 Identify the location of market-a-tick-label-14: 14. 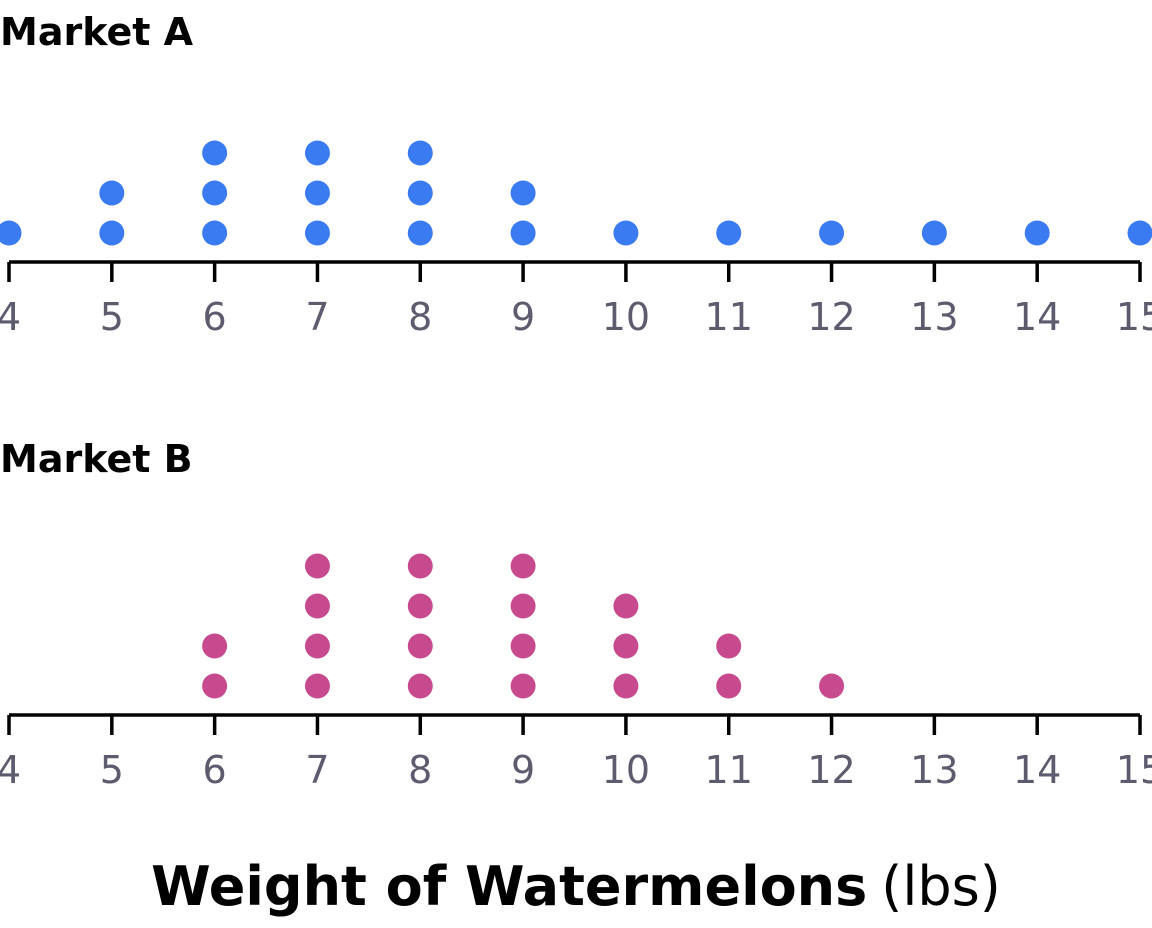
(1037, 317).